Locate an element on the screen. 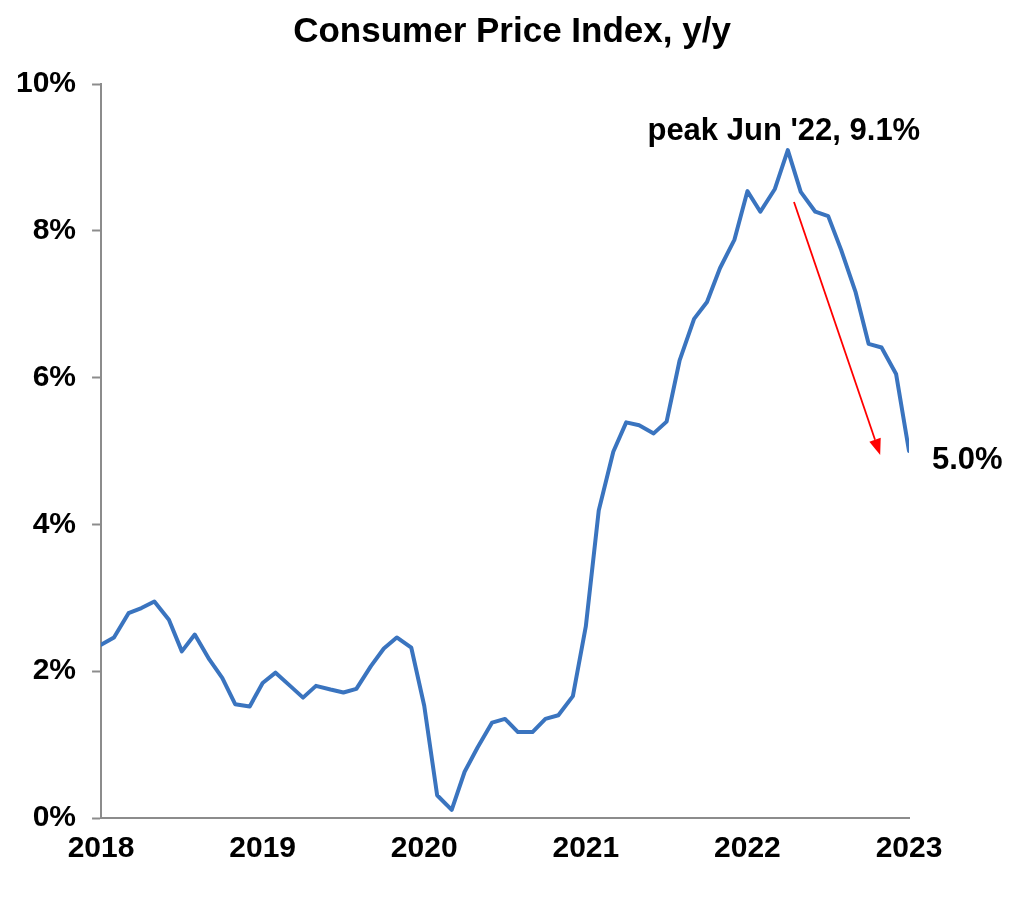  y-tick-label: 4% is located at coordinates (54, 522).